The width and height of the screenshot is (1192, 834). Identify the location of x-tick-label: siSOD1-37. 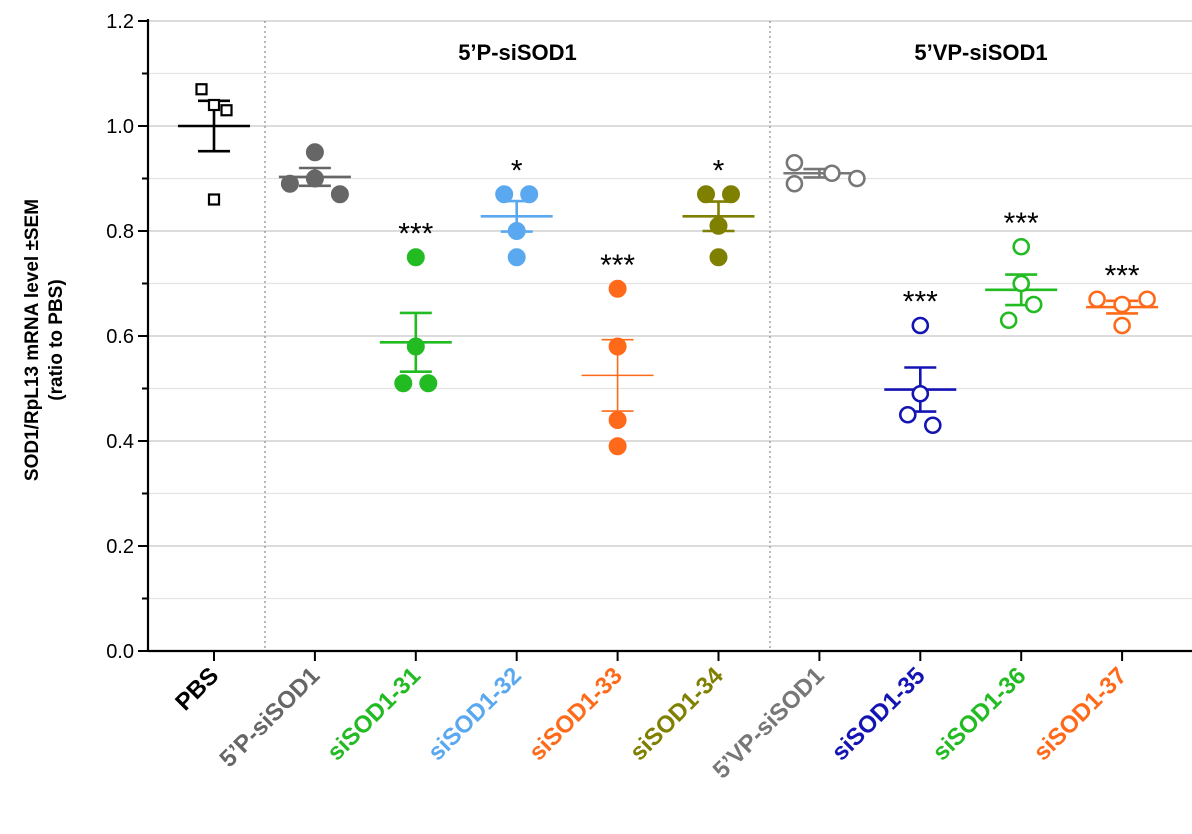
(1080, 714).